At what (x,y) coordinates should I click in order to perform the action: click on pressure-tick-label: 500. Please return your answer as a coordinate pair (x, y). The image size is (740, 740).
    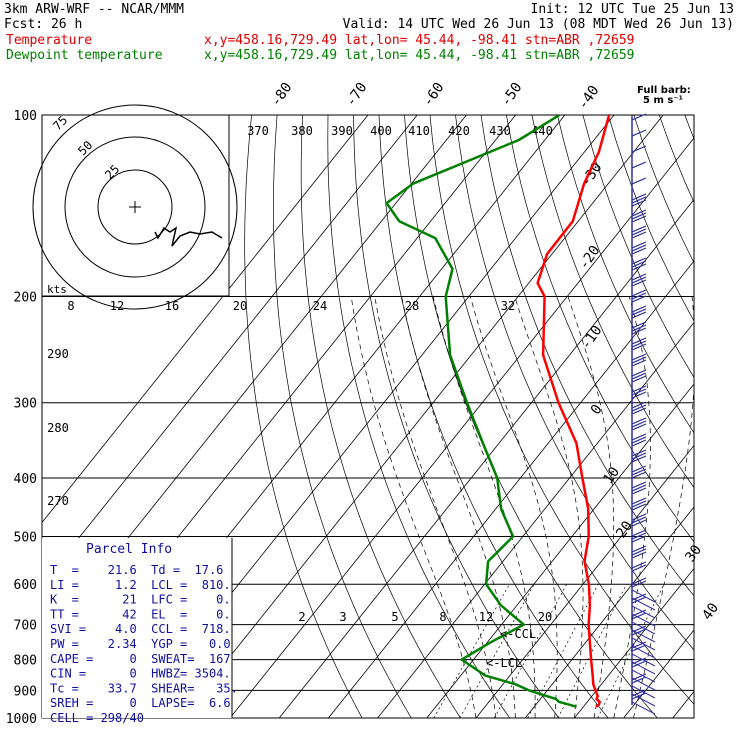
    Looking at the image, I should click on (25, 537).